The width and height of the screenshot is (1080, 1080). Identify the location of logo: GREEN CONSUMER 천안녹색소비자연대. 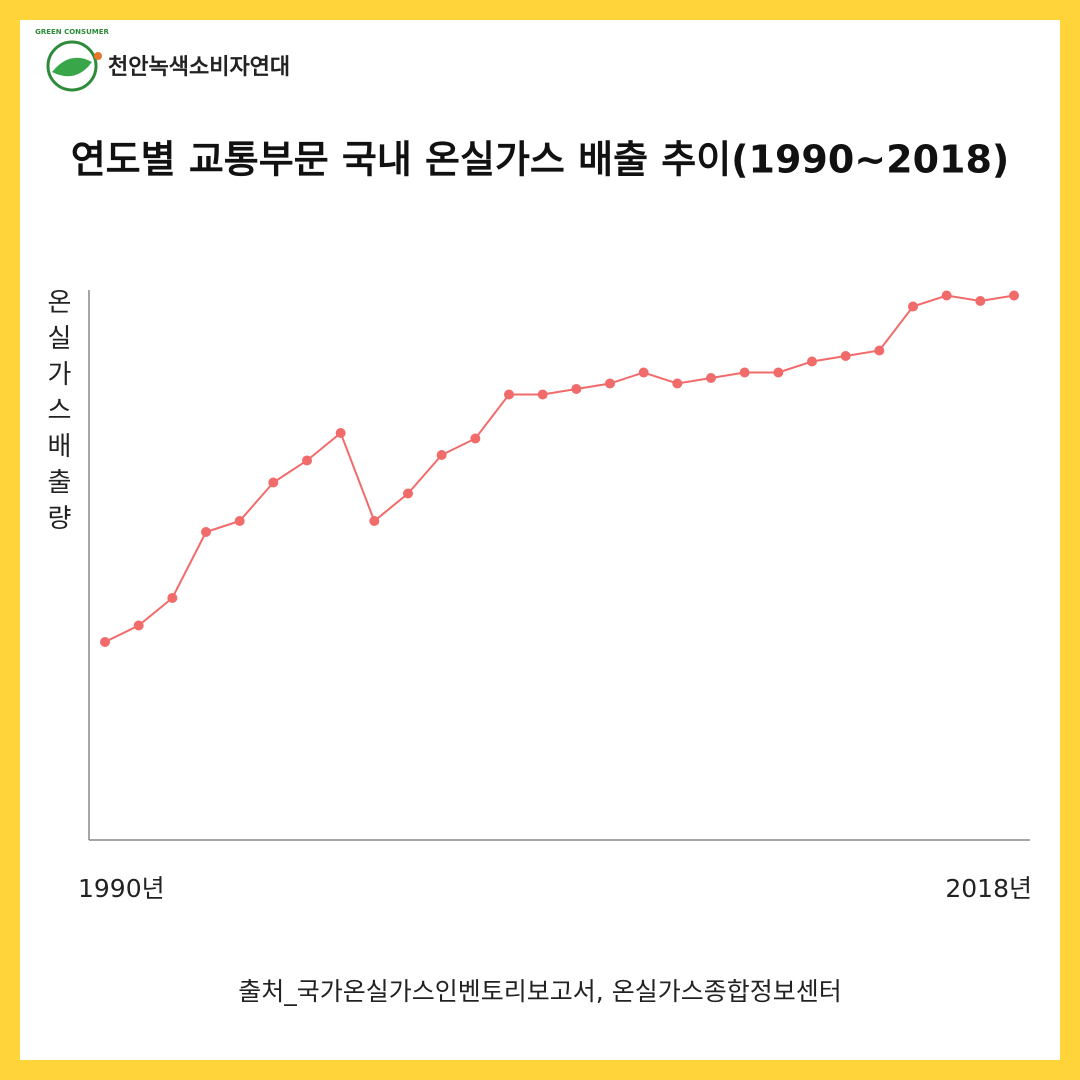
(162, 60).